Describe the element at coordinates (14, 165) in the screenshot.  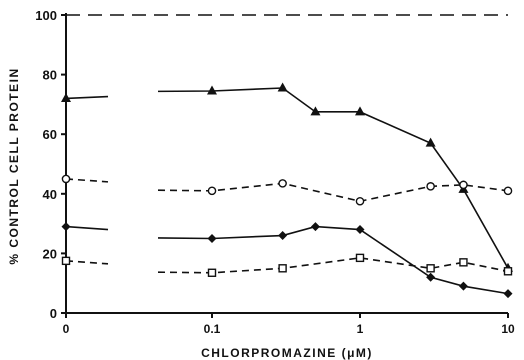
I see `y-axis-label: % CONTROL CELL PROTEIN` at that location.